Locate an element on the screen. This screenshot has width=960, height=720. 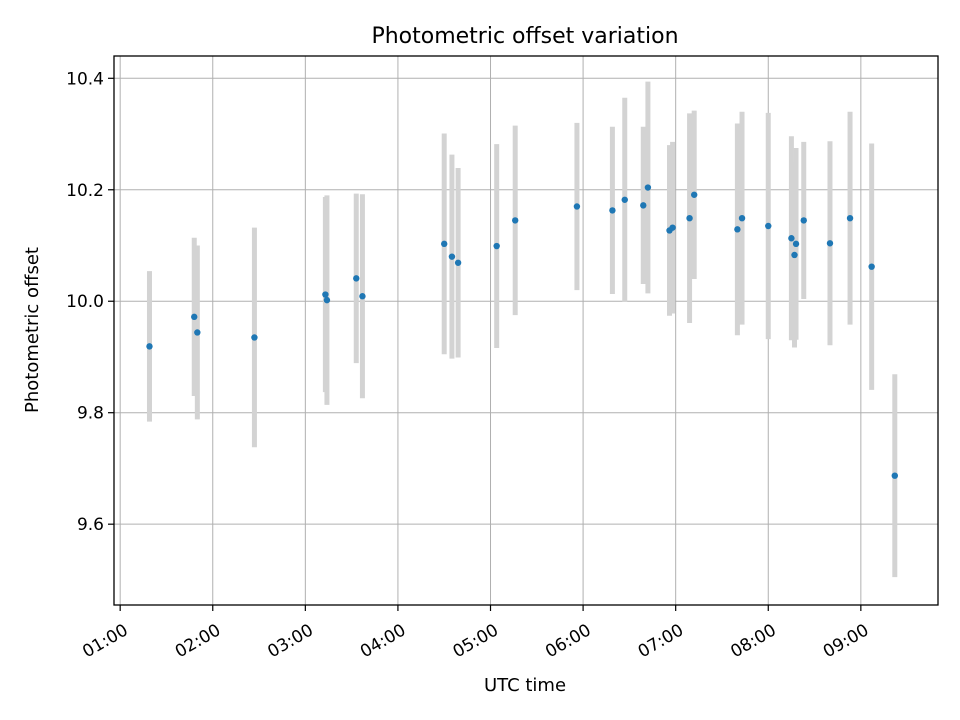
y-tick-label: 9.6 is located at coordinates (90, 525).